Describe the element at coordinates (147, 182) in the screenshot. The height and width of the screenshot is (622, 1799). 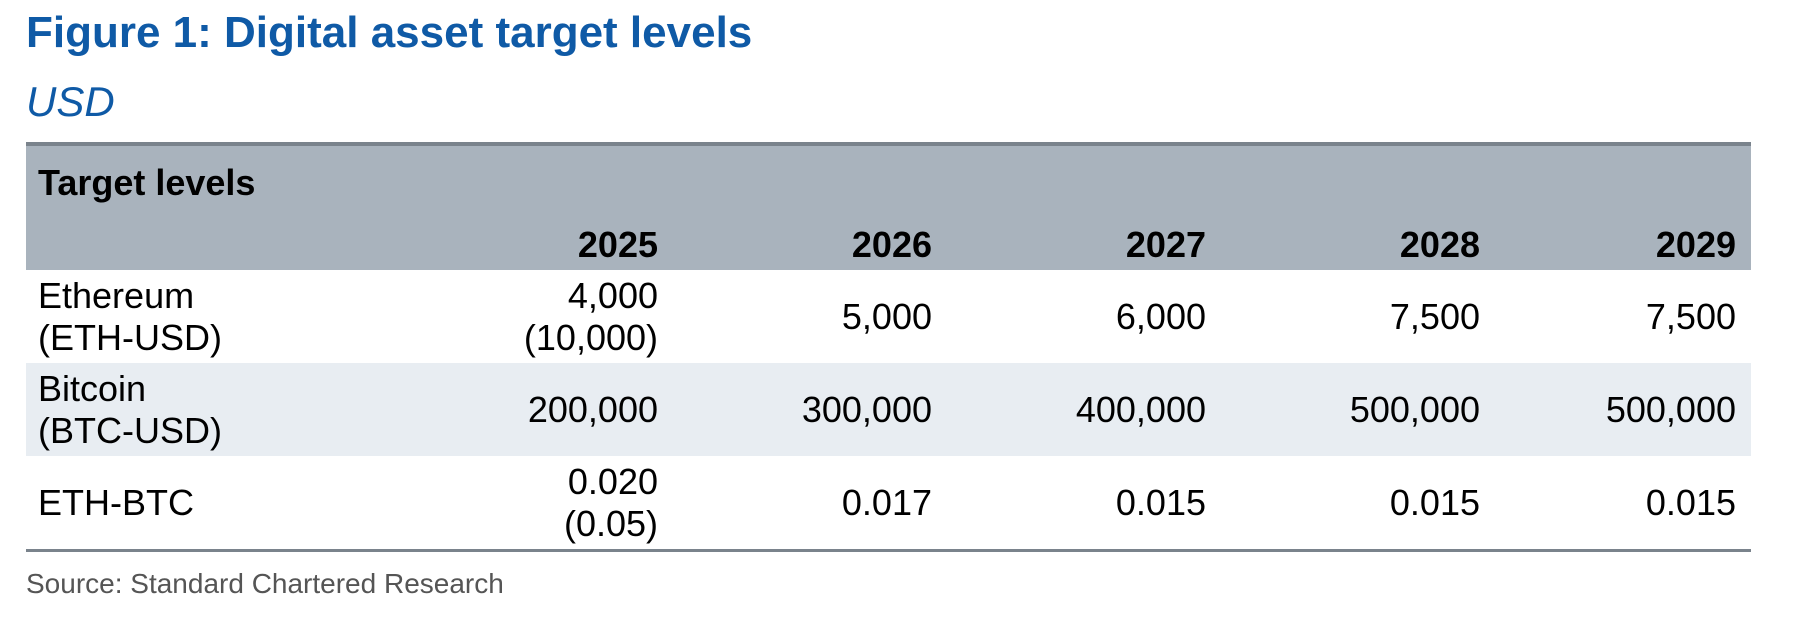
I see `header-group-label: Target levels` at that location.